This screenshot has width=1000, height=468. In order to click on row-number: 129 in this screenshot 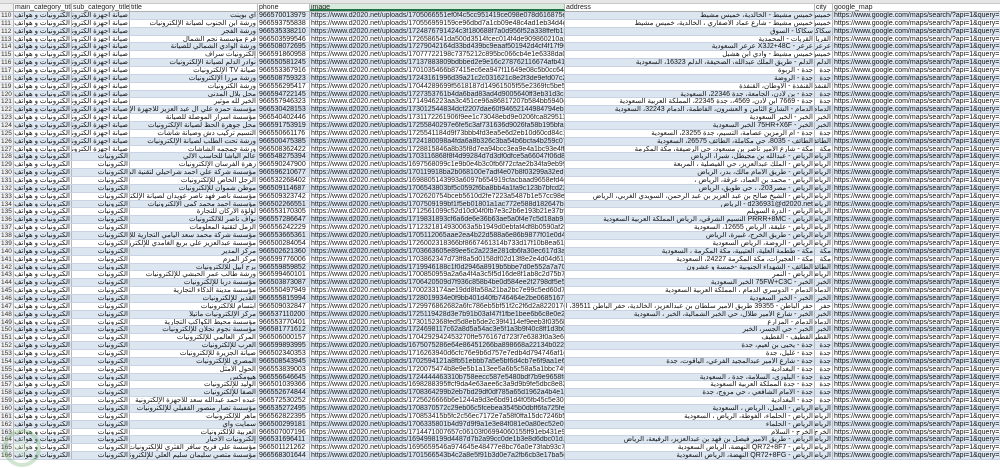, I will do `click(7, 165)`.